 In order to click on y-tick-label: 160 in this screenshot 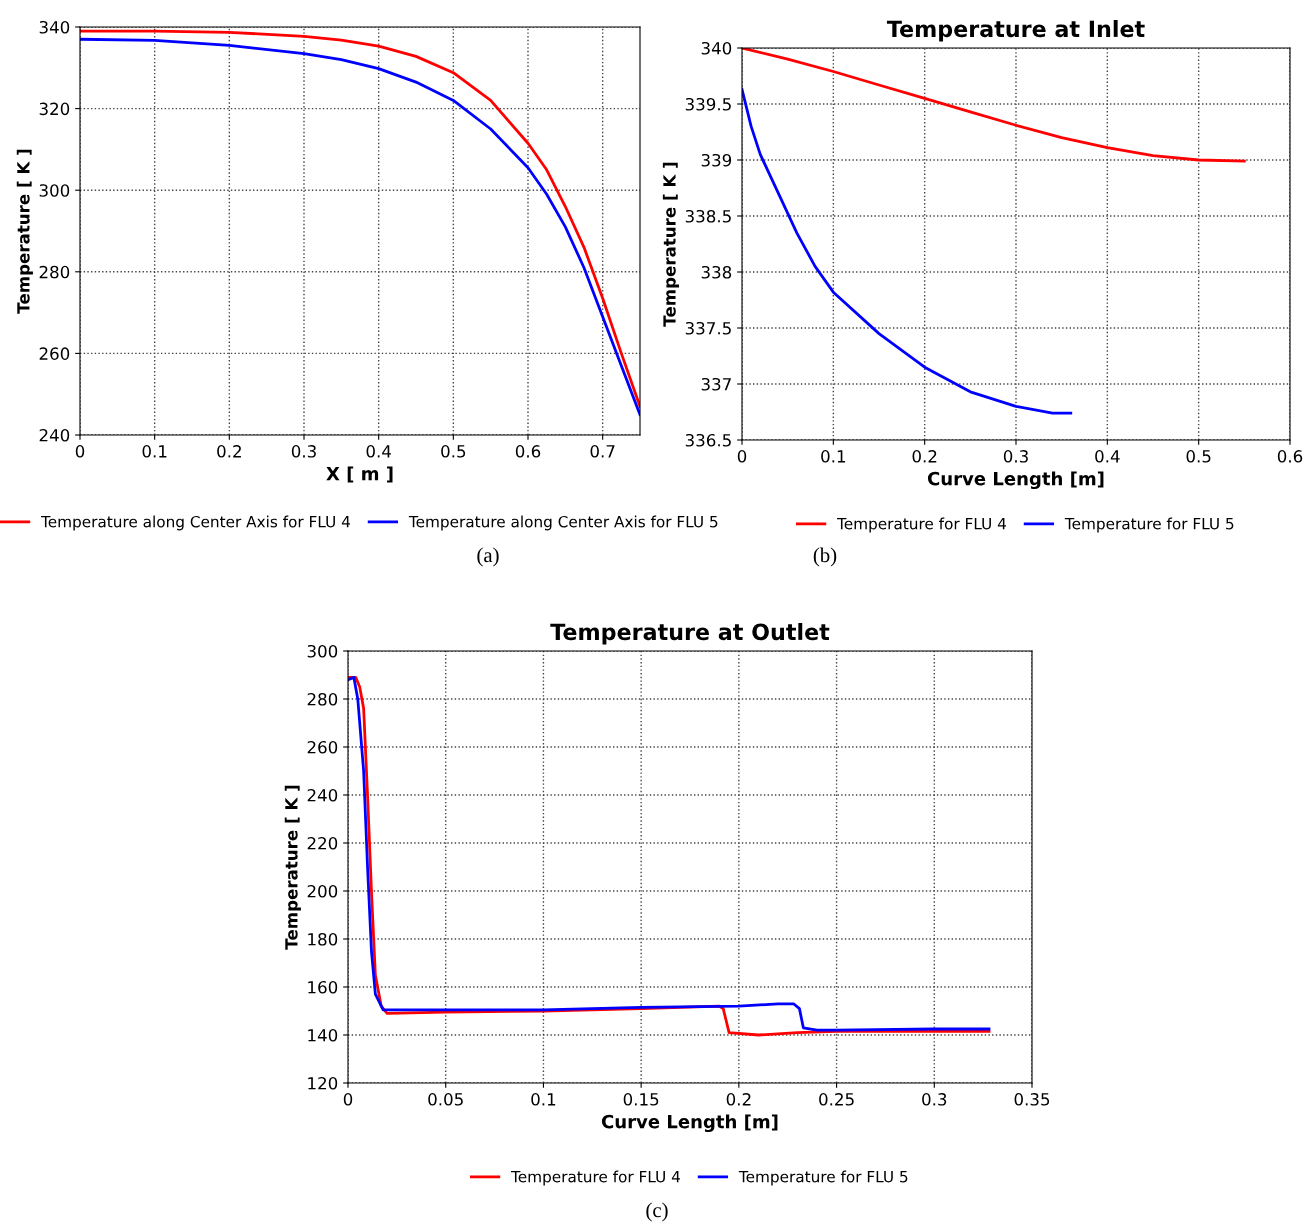, I will do `click(323, 987)`.